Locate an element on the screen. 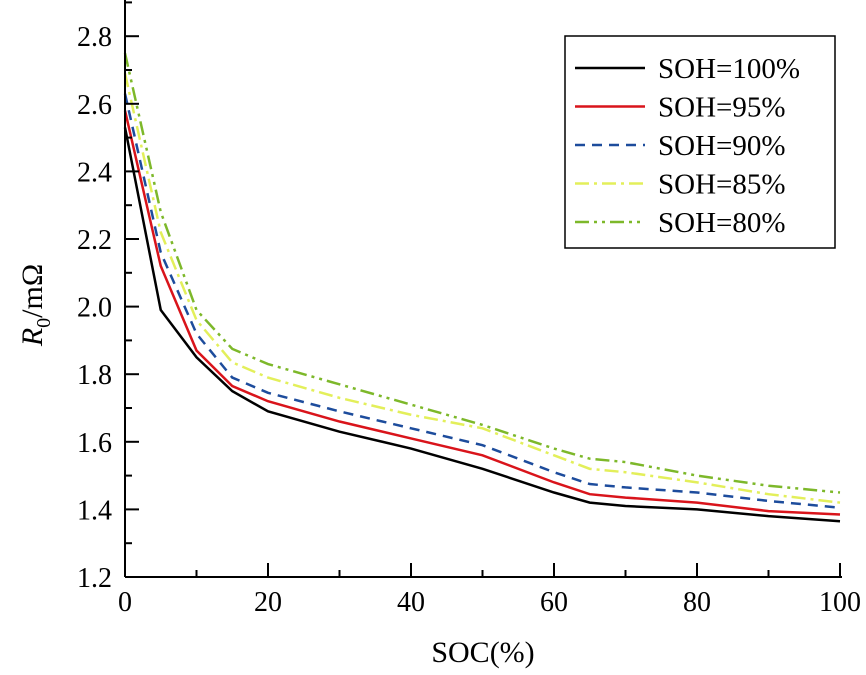 The width and height of the screenshot is (866, 675). legend-label: SOH=100% is located at coordinates (729, 69).